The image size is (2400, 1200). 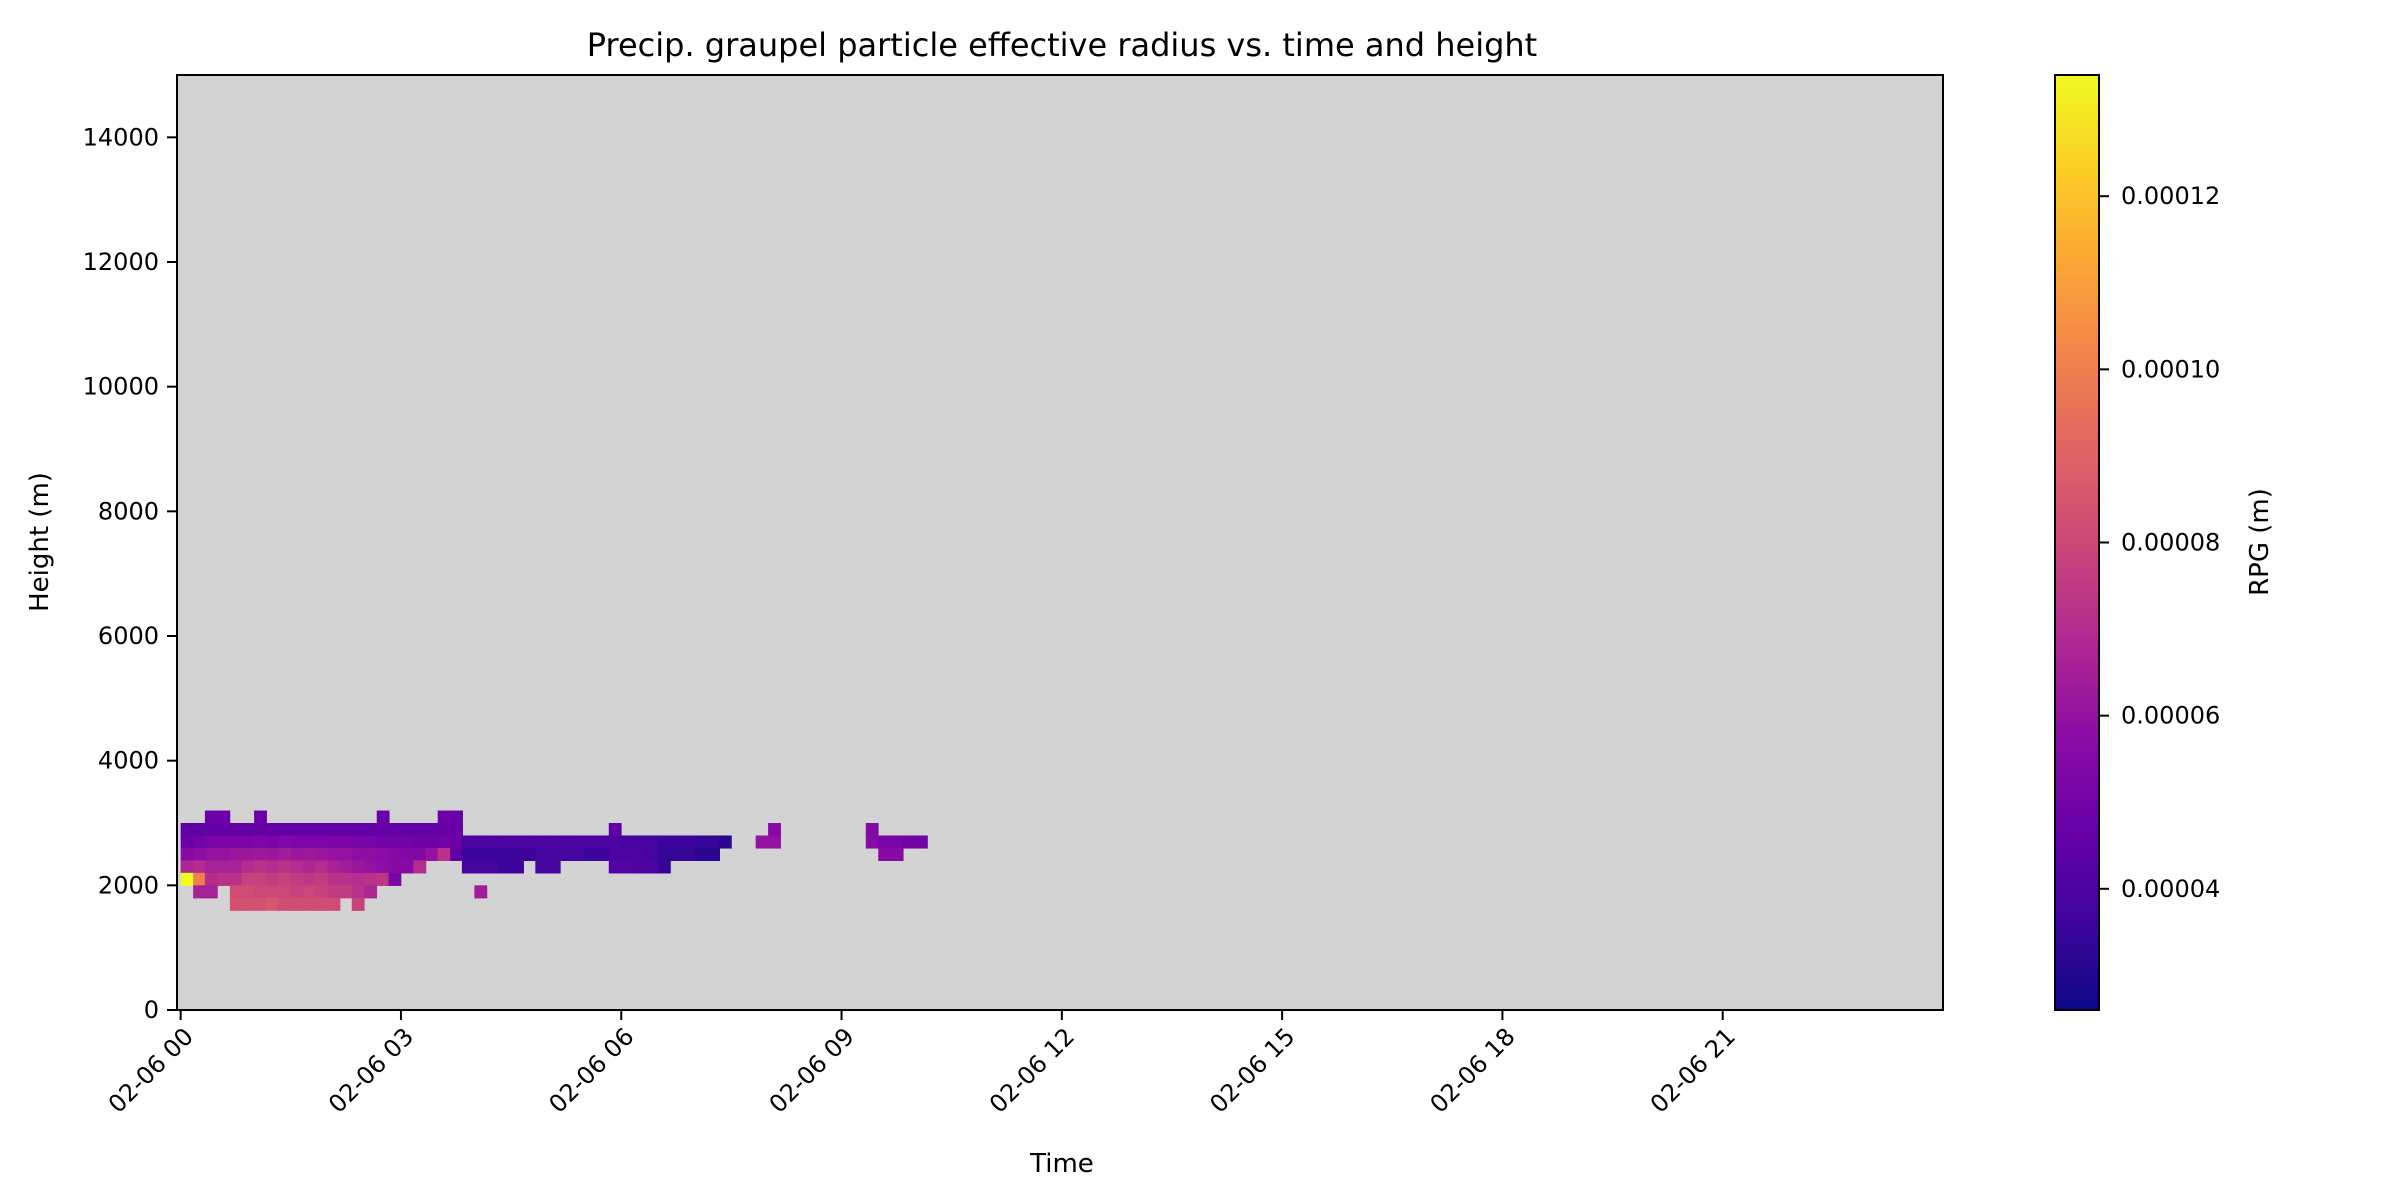 I want to click on x-tick-label: 02-06 03, so click(x=371, y=1070).